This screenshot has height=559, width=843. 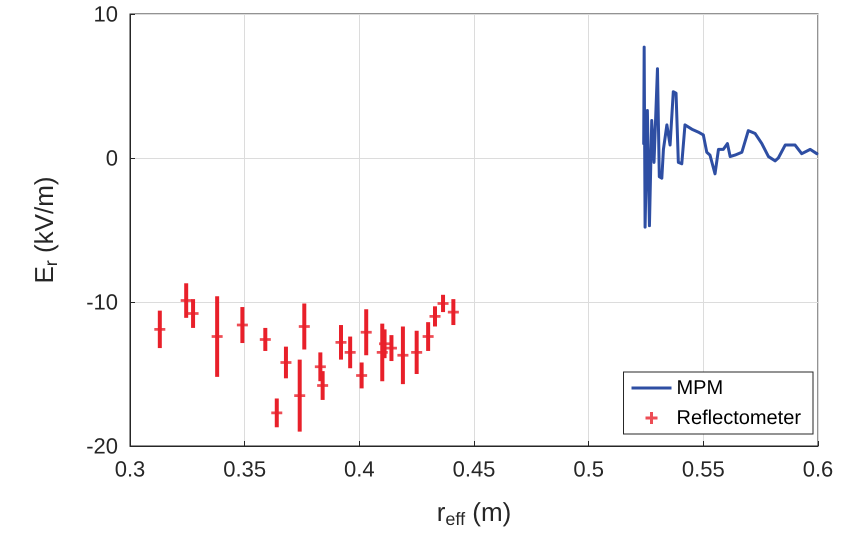 What do you see at coordinates (739, 418) in the screenshot?
I see `legend-label: Reflectometer` at bounding box center [739, 418].